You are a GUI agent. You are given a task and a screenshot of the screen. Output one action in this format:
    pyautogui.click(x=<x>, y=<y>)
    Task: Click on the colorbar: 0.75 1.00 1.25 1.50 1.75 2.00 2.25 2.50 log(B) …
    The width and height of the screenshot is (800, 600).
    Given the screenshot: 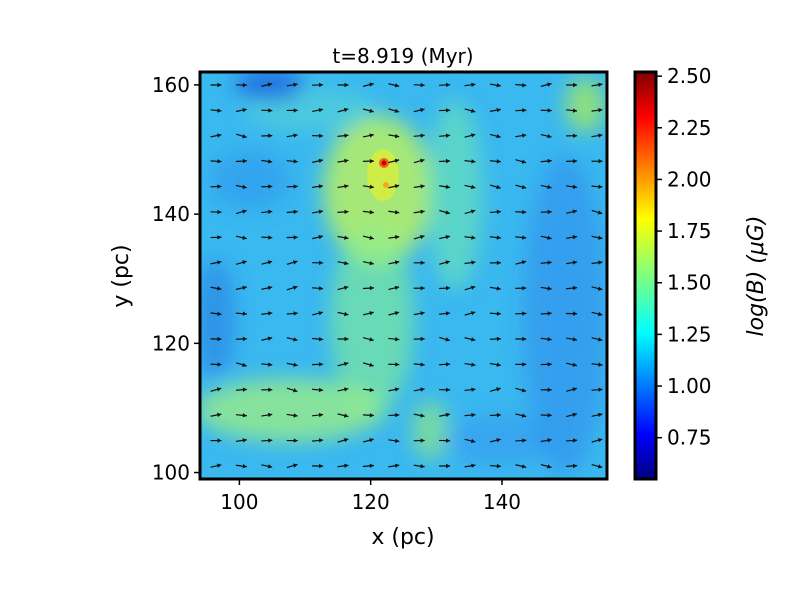 What is the action you would take?
    pyautogui.click(x=701, y=272)
    